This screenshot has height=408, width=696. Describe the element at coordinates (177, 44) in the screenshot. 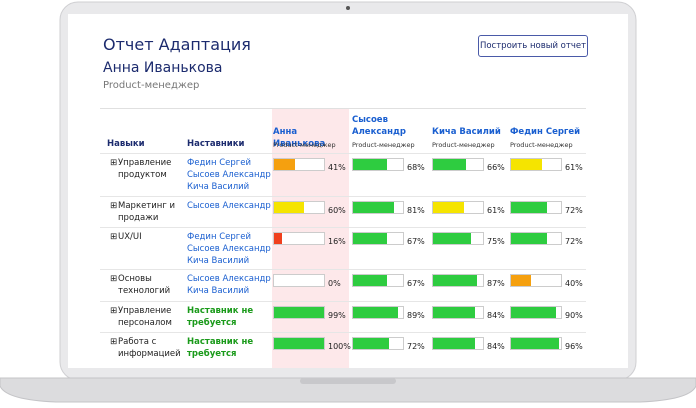

I see `report-title: Отчет Адаптация` at that location.